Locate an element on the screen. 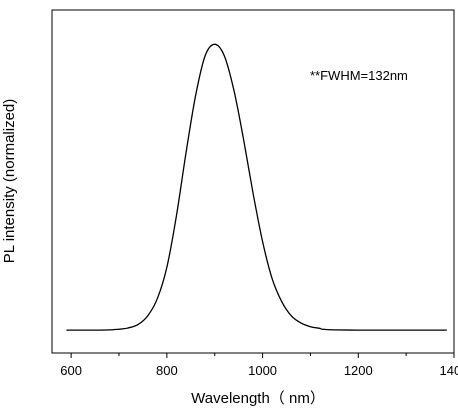 The width and height of the screenshot is (458, 409). x-axis-tick-labels: 600 800 1000 1200 1400 is located at coordinates (259, 370).